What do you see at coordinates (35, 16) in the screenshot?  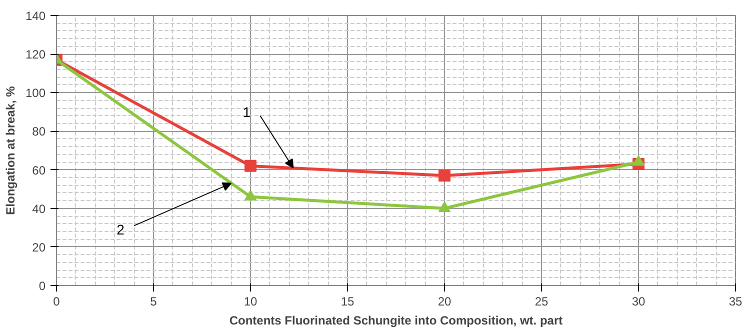 I see `y-tick-label: 140` at bounding box center [35, 16].